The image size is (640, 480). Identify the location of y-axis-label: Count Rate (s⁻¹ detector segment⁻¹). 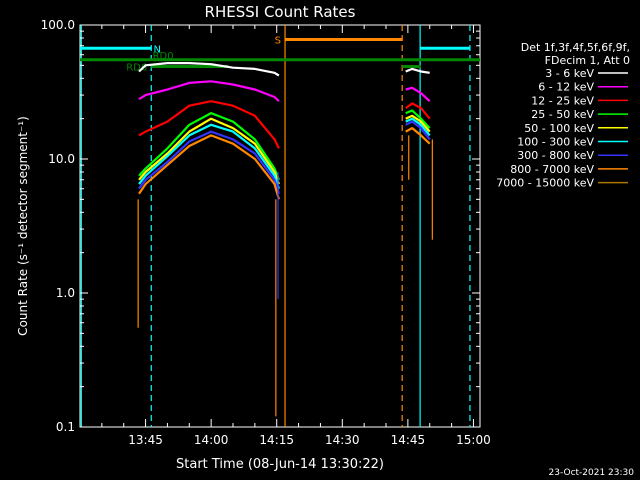
(23, 226).